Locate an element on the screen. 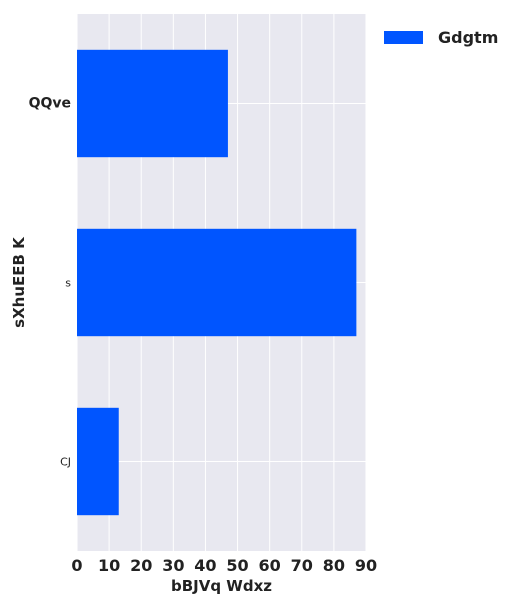  bar-CJ is located at coordinates (98, 461).